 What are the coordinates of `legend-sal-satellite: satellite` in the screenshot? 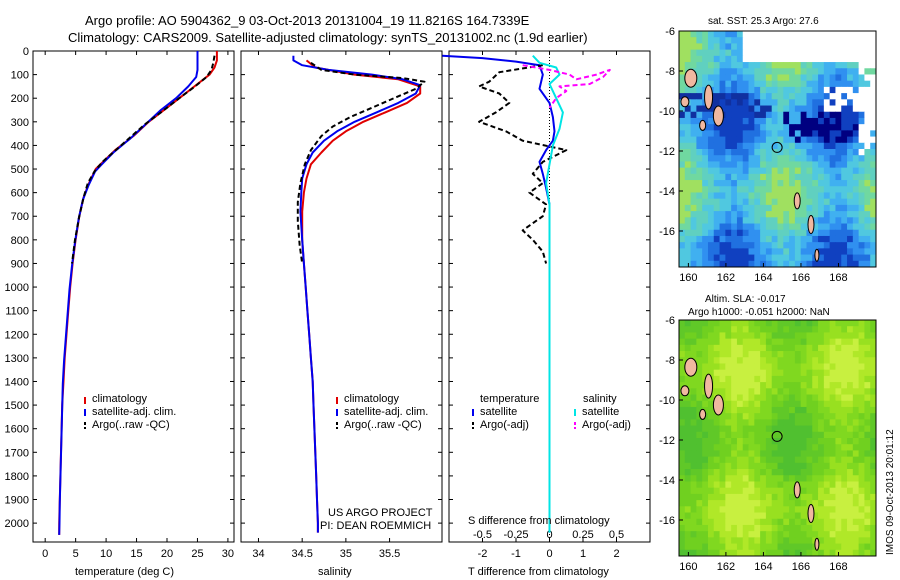 It's located at (600, 412).